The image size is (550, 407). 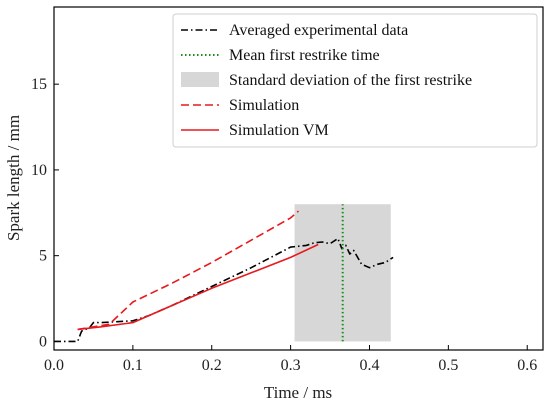 What do you see at coordinates (39, 84) in the screenshot?
I see `y-tick-label: 15` at bounding box center [39, 84].